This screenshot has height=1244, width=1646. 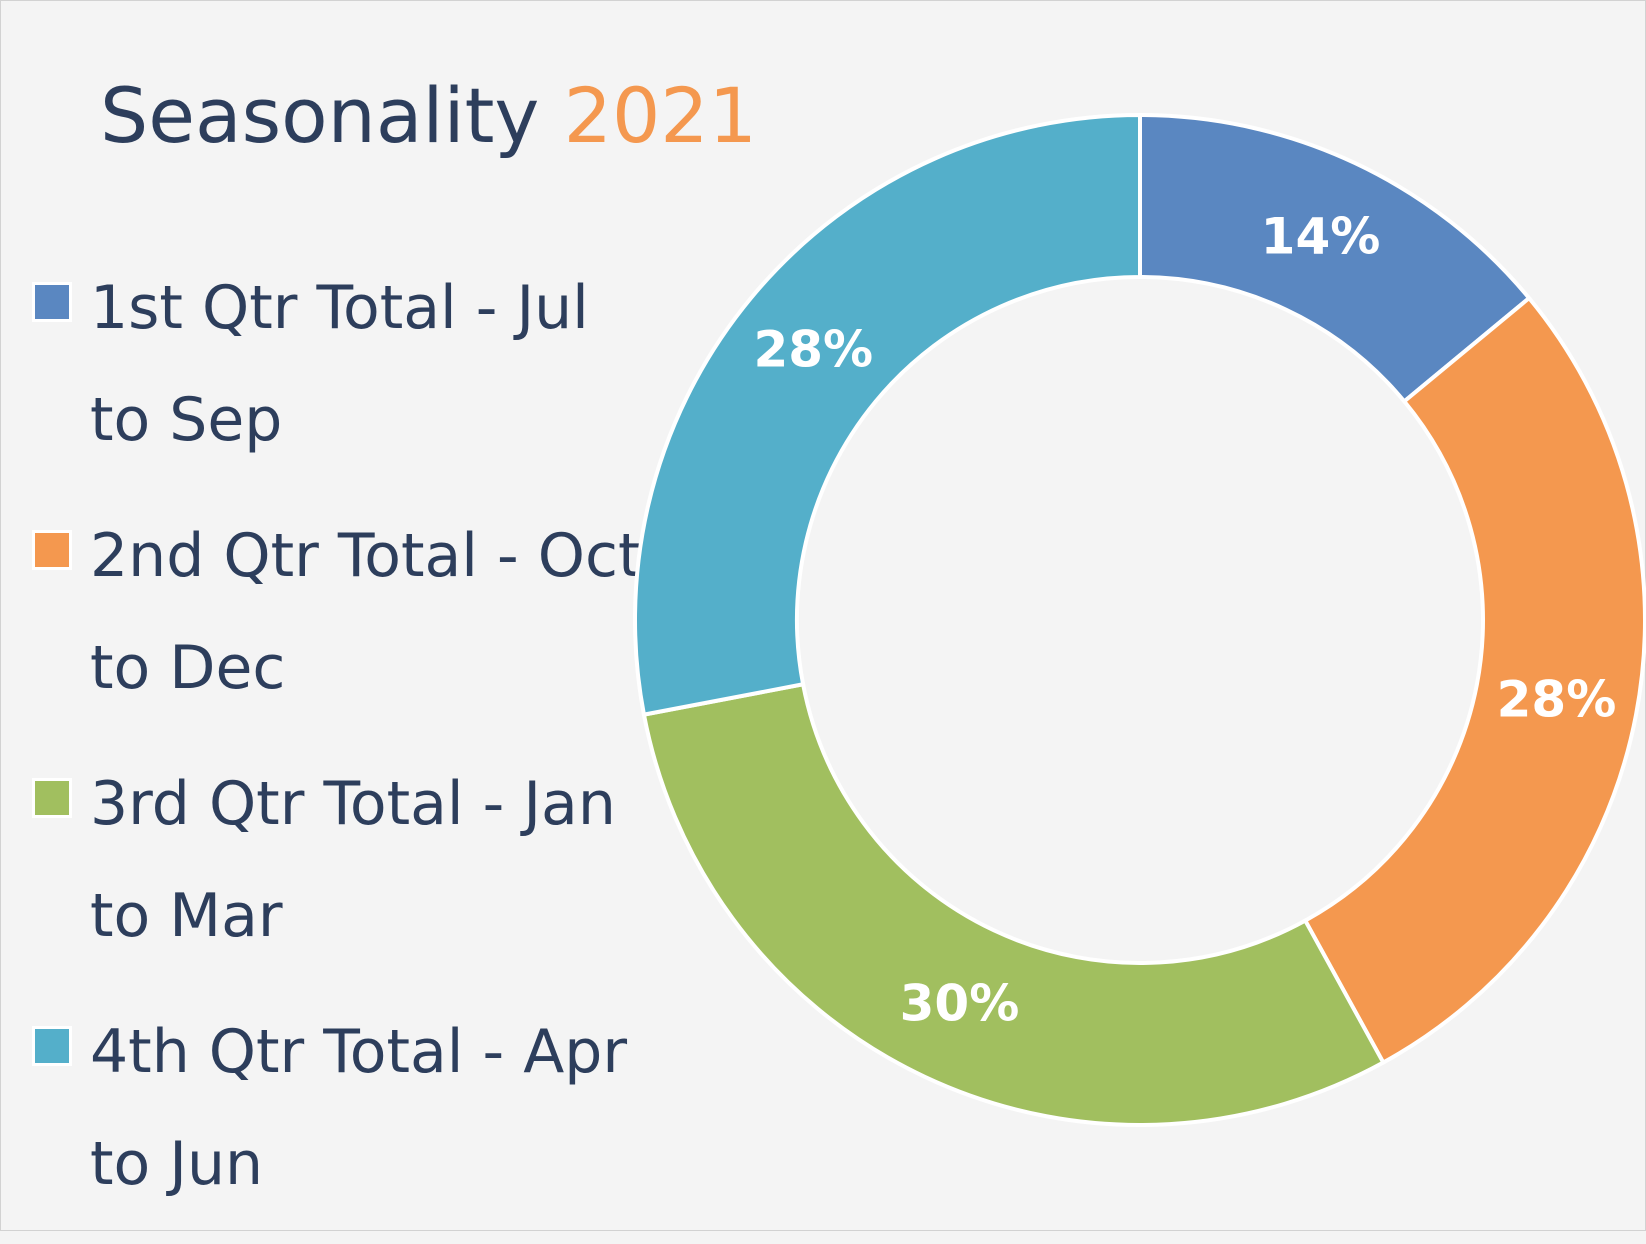 What do you see at coordinates (960, 1004) in the screenshot?
I see `data-label-q3: 30%` at bounding box center [960, 1004].